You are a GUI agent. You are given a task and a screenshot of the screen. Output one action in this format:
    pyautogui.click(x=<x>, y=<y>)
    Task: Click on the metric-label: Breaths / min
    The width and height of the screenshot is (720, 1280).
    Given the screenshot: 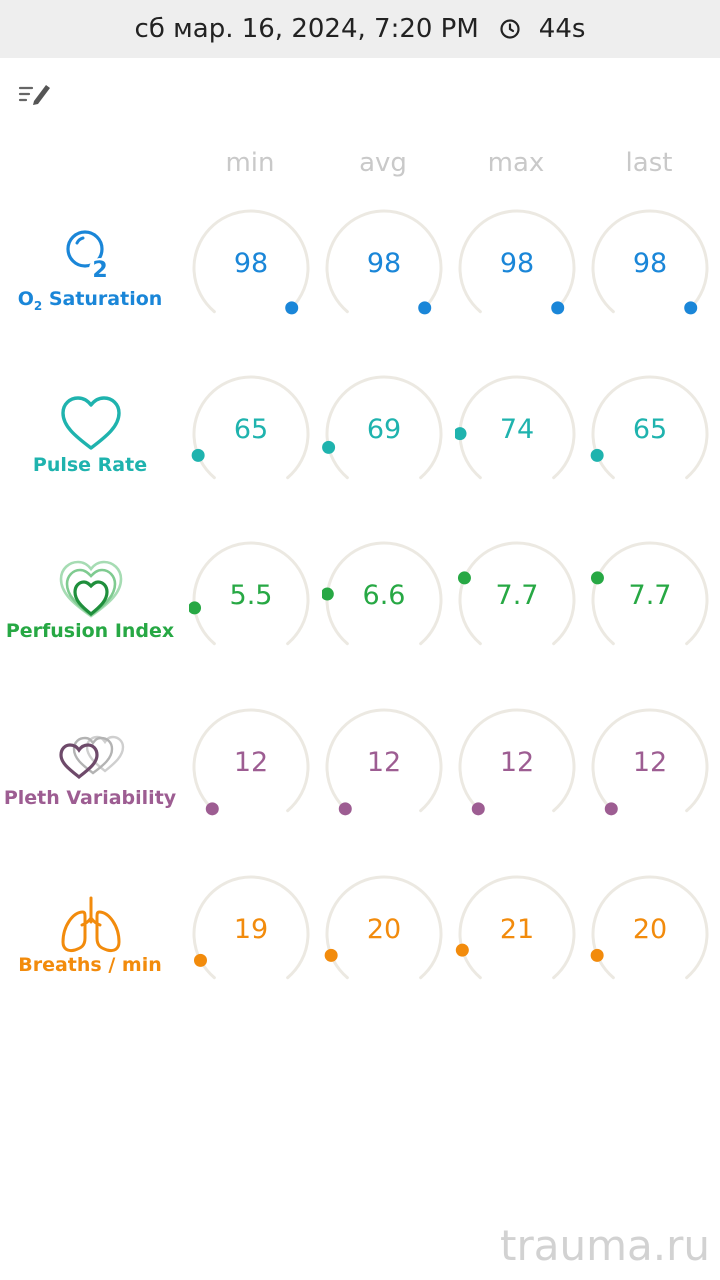 What is the action you would take?
    pyautogui.click(x=90, y=965)
    